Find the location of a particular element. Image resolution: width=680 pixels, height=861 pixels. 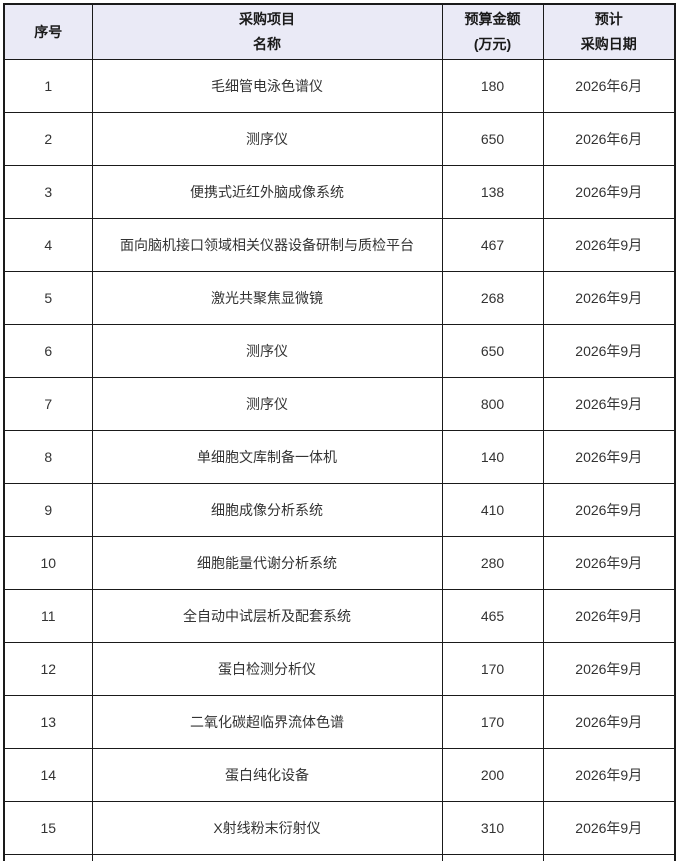

table-row: 5 激光共聚焦显微镜 268 2026年9月 is located at coordinates (339, 297).